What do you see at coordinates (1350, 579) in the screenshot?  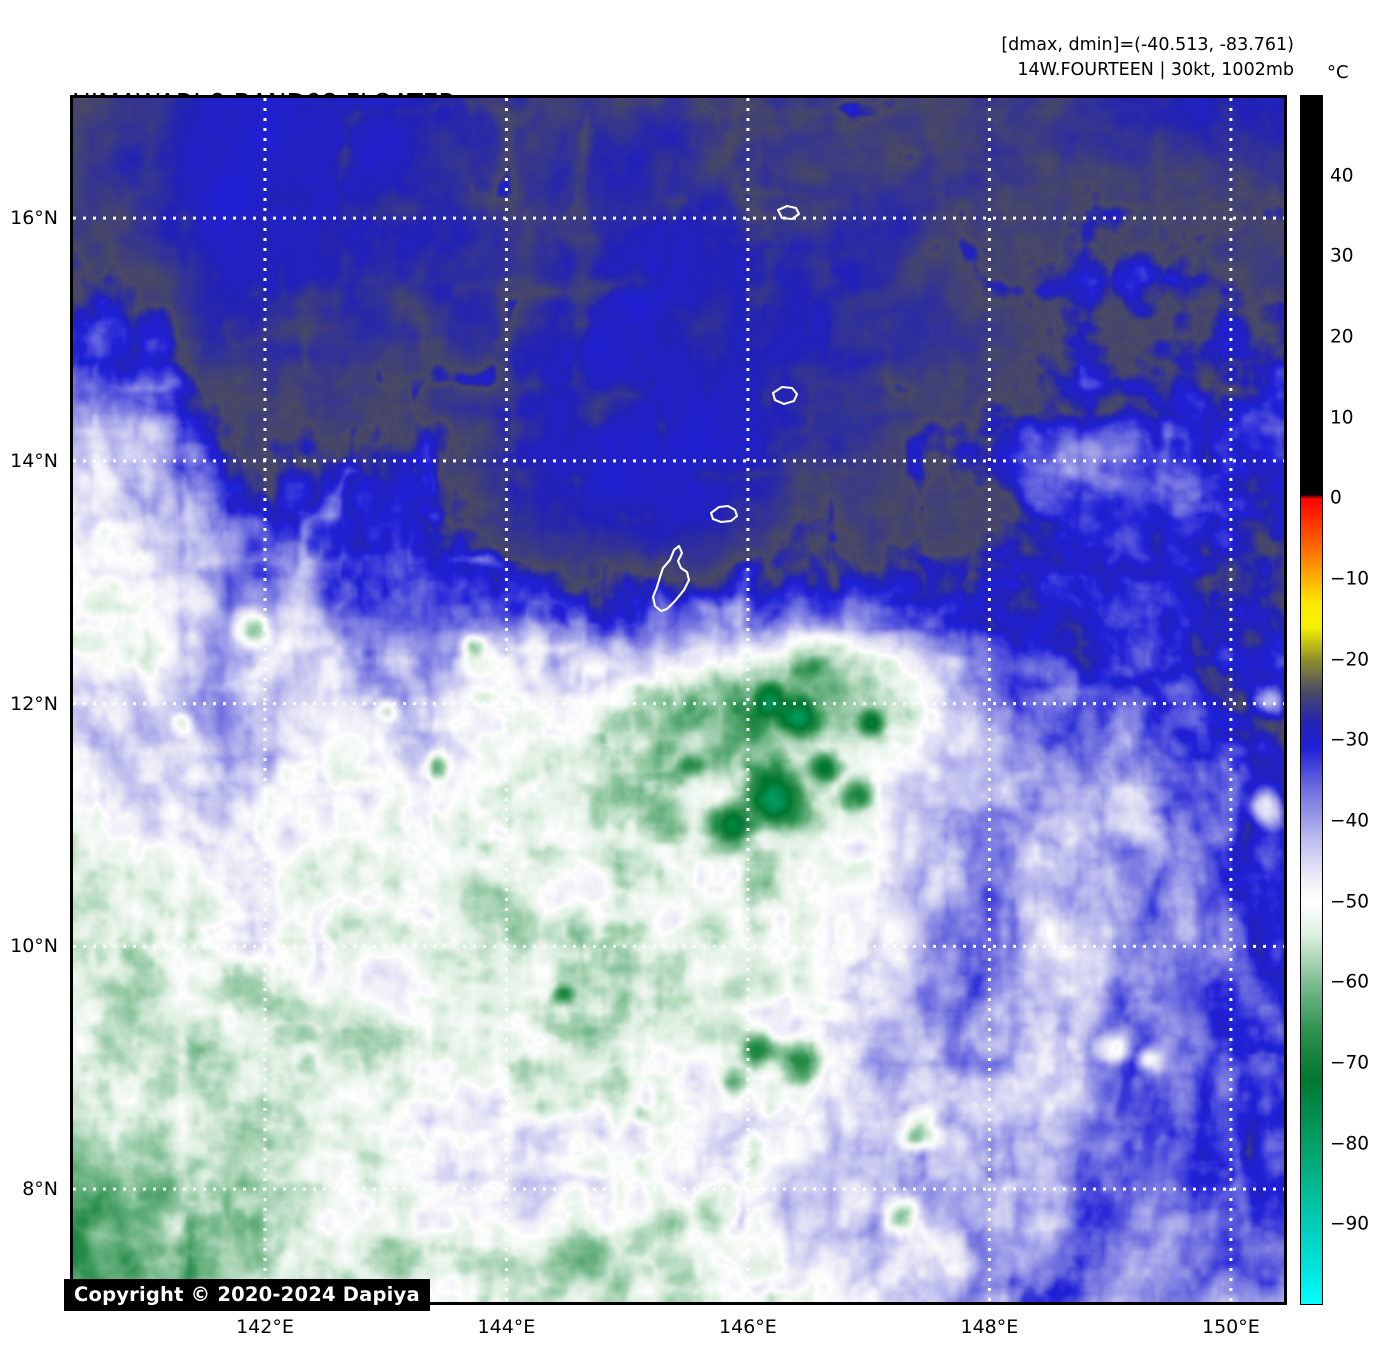 I see `colorbar-tick-label: −10` at bounding box center [1350, 579].